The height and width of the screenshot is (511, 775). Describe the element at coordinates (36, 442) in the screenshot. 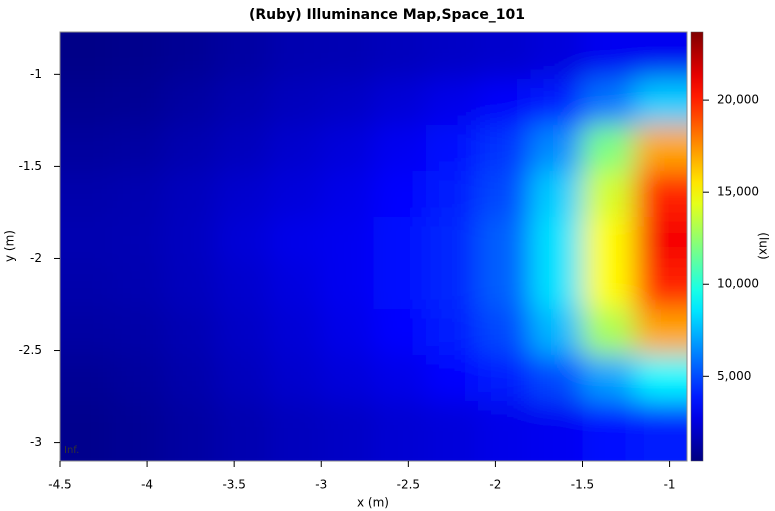

I see `y-tick-label: -3` at that location.